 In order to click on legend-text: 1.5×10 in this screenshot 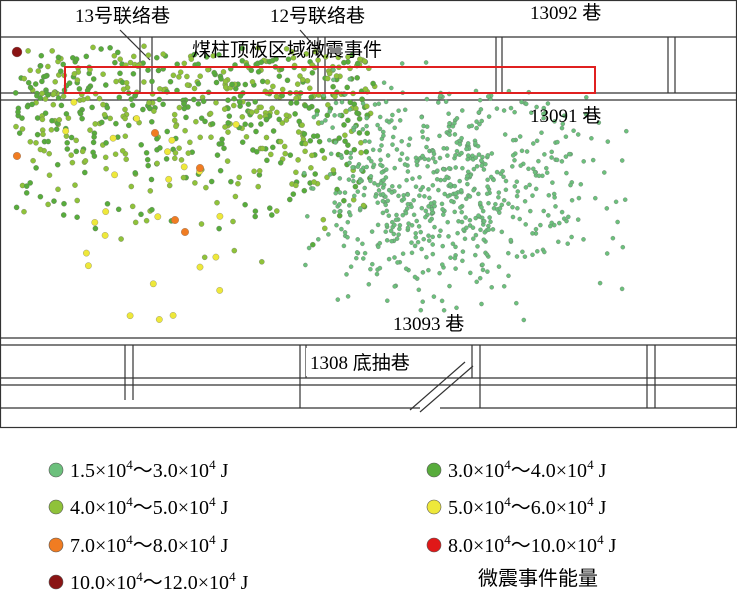, I will do `click(98, 471)`.